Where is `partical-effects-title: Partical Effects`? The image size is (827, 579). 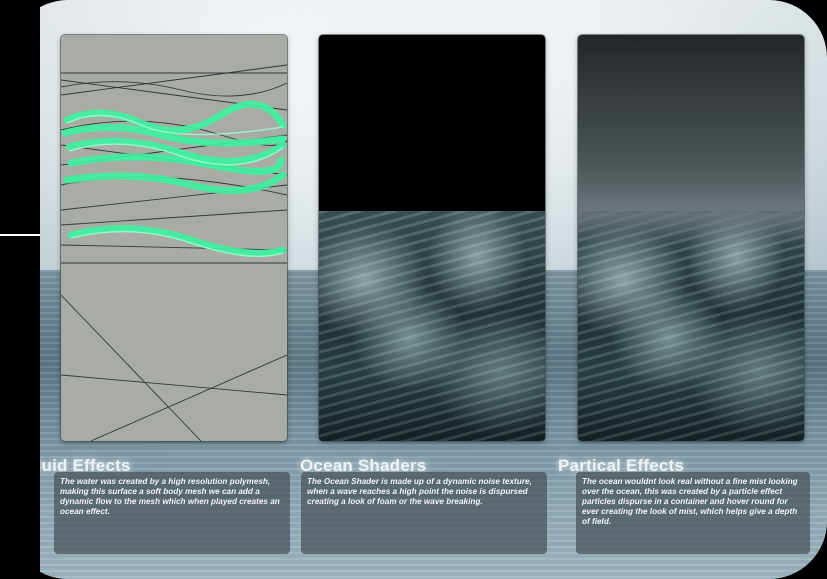 partical-effects-title: Partical Effects is located at coordinates (621, 465).